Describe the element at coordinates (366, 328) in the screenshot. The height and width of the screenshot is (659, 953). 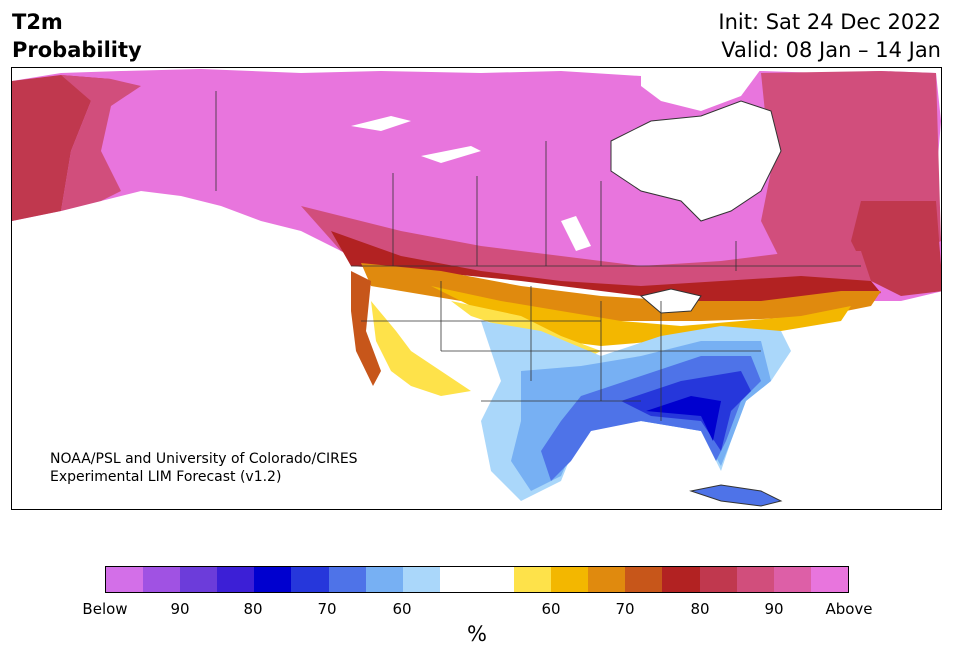
I see `west-coast-orange` at that location.